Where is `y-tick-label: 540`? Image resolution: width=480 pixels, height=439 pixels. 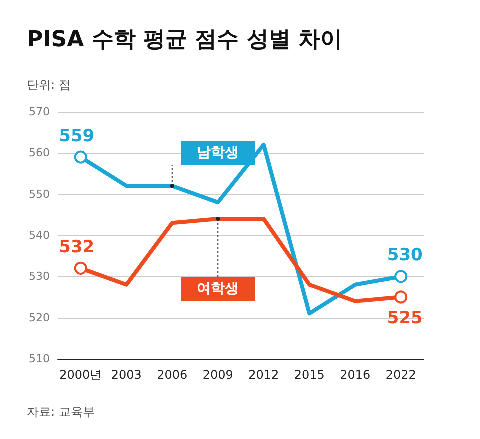
y-tick-label: 540 is located at coordinates (39, 235).